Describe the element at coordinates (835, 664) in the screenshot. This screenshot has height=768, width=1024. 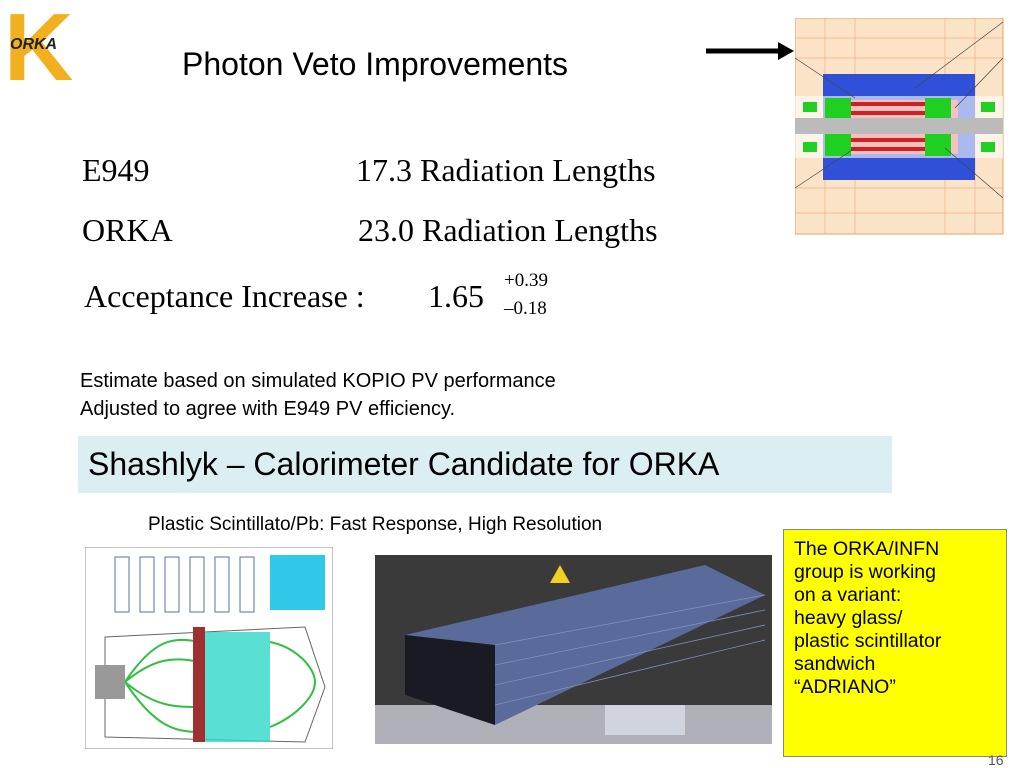
I see `callout-line: sandwich` at that location.